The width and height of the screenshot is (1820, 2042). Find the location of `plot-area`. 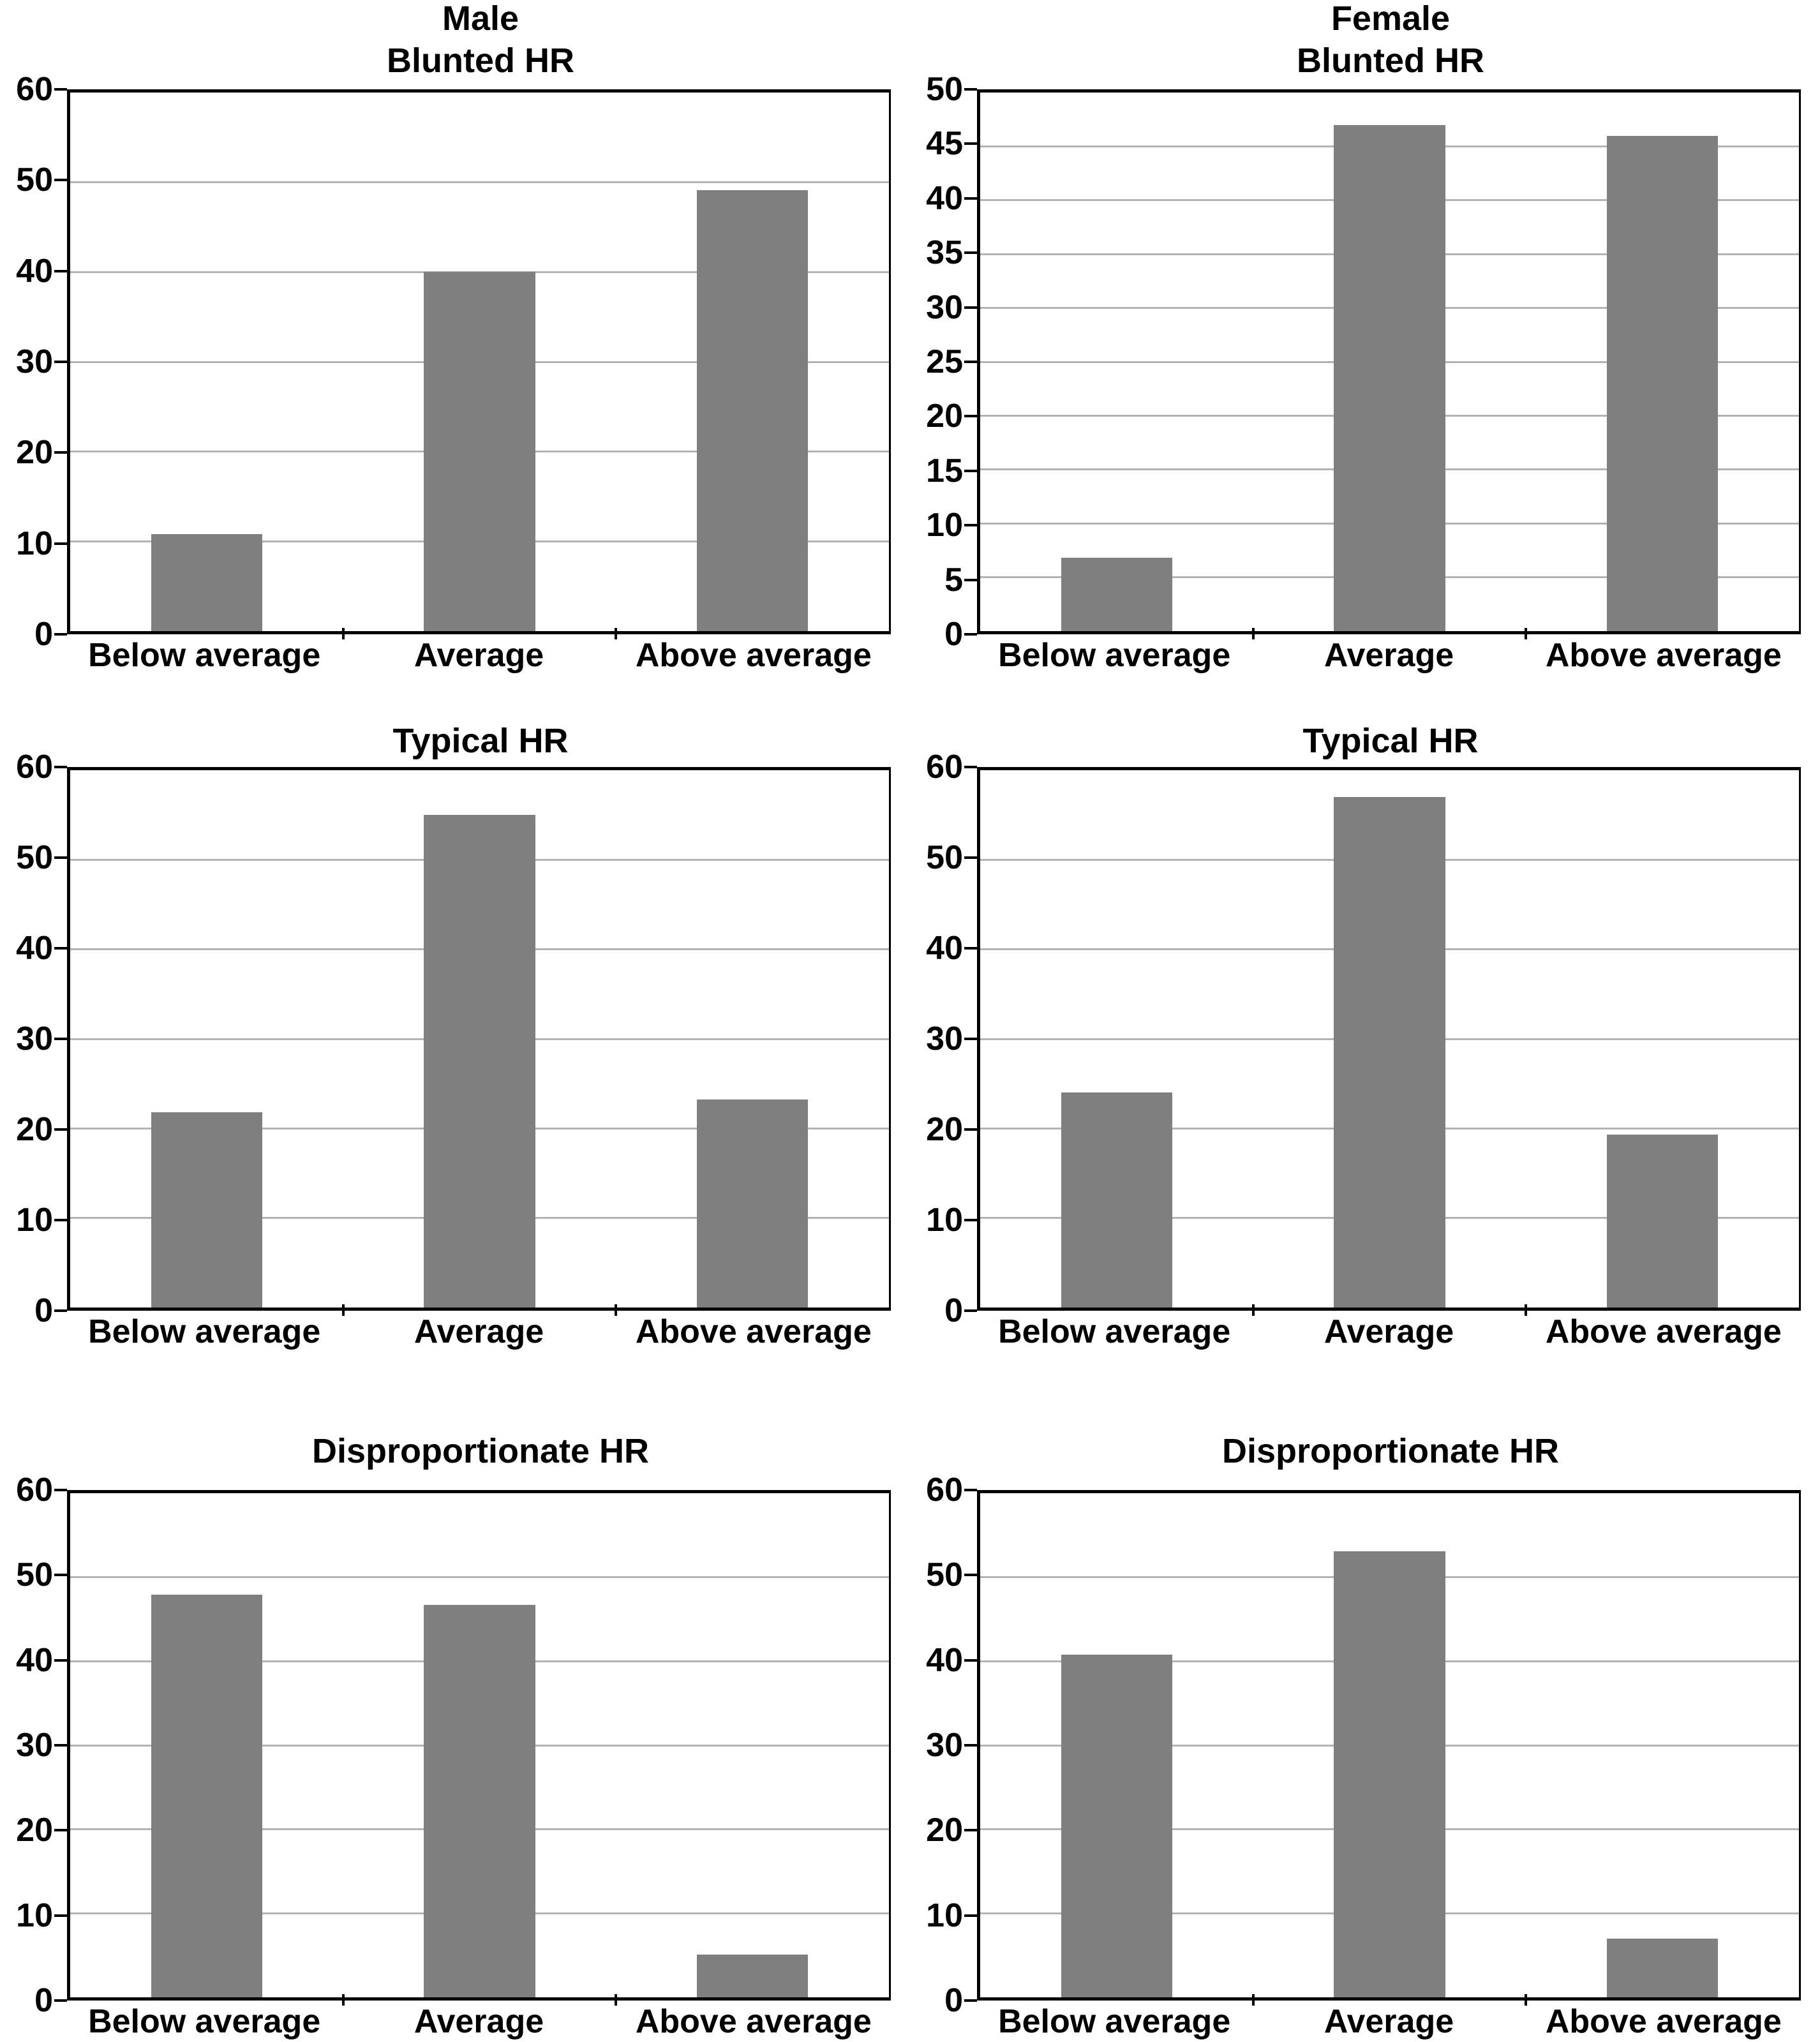

plot-area is located at coordinates (1389, 1041).